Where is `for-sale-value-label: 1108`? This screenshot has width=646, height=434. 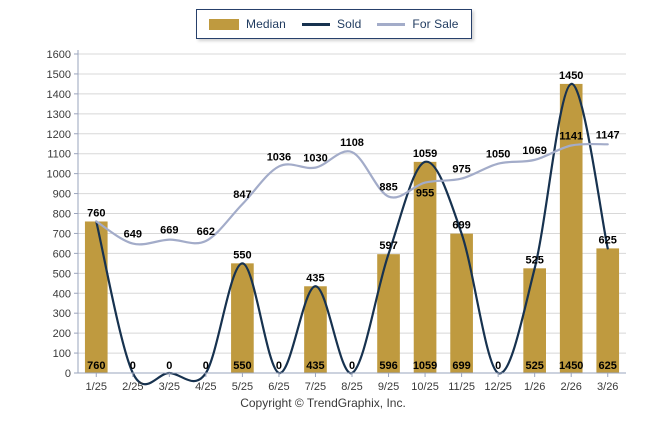 for-sale-value-label: 1108 is located at coordinates (352, 143).